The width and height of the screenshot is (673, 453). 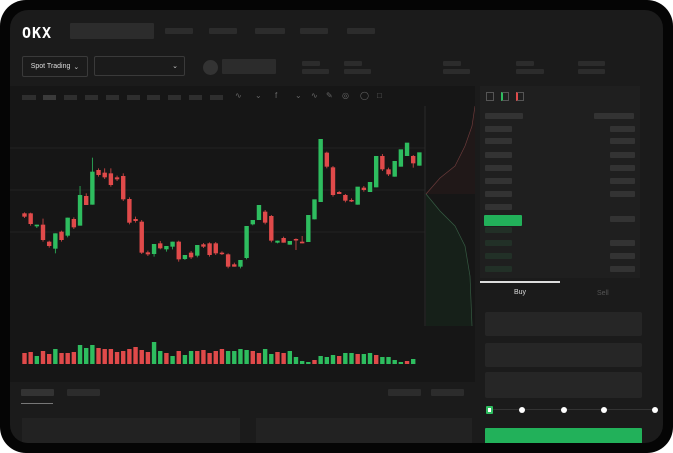 I want to click on price-input, so click(x=563, y=324).